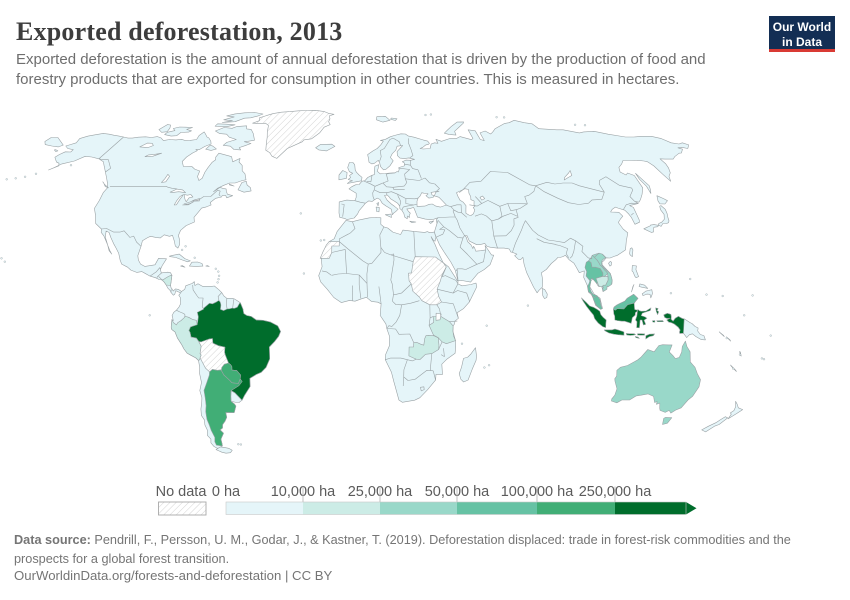 Image resolution: width=850 pixels, height=600 pixels. What do you see at coordinates (226, 492) in the screenshot?
I see `svg-text: 0 ha` at bounding box center [226, 492].